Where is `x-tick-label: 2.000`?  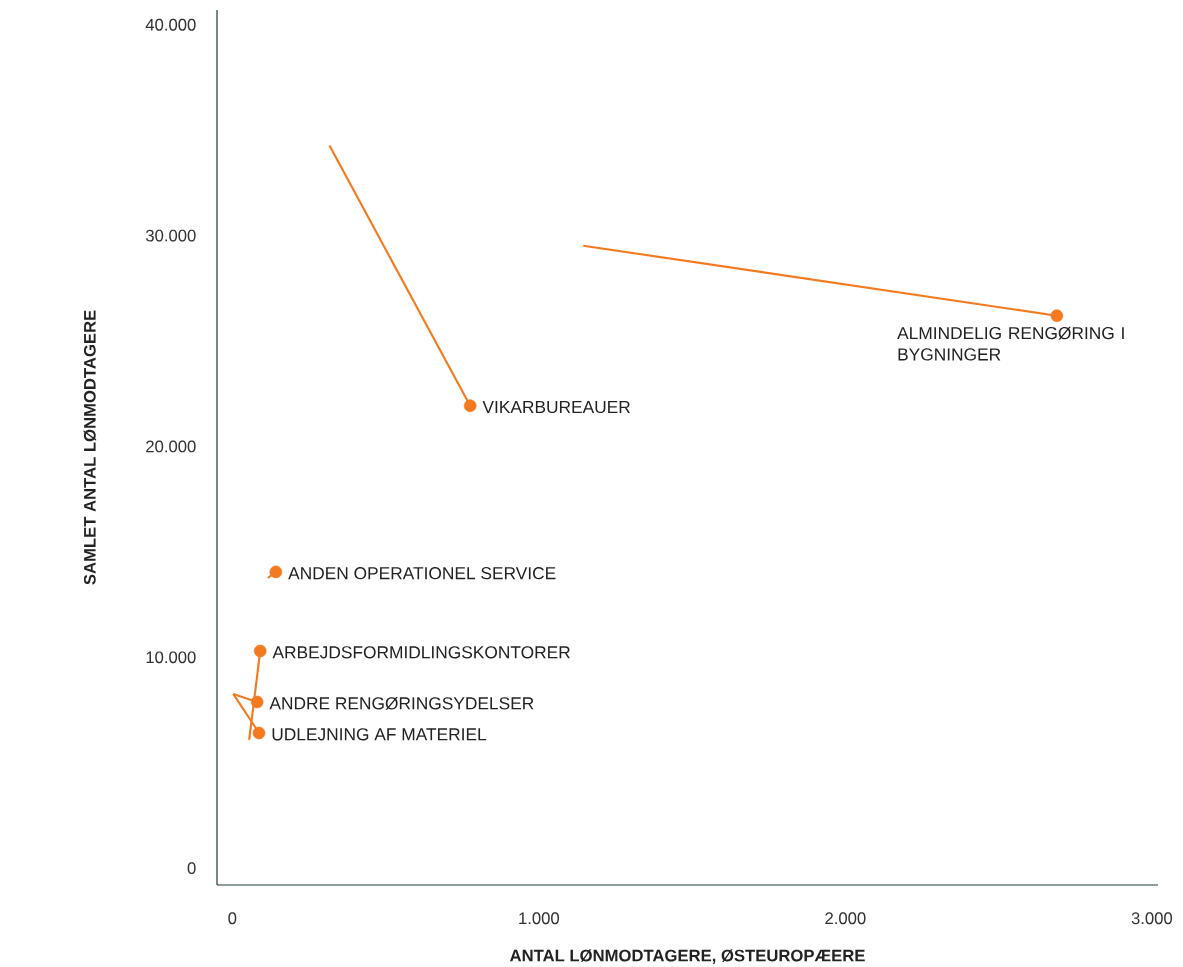
x-tick-label: 2.000 is located at coordinates (845, 918).